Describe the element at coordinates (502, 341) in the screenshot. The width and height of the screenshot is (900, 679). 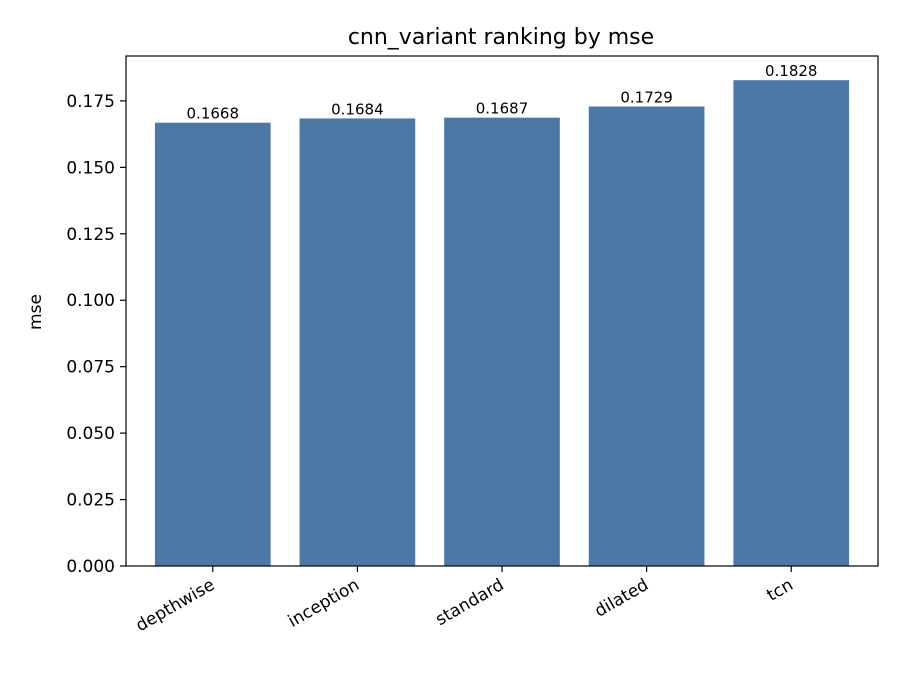
I see `bar-standard` at that location.